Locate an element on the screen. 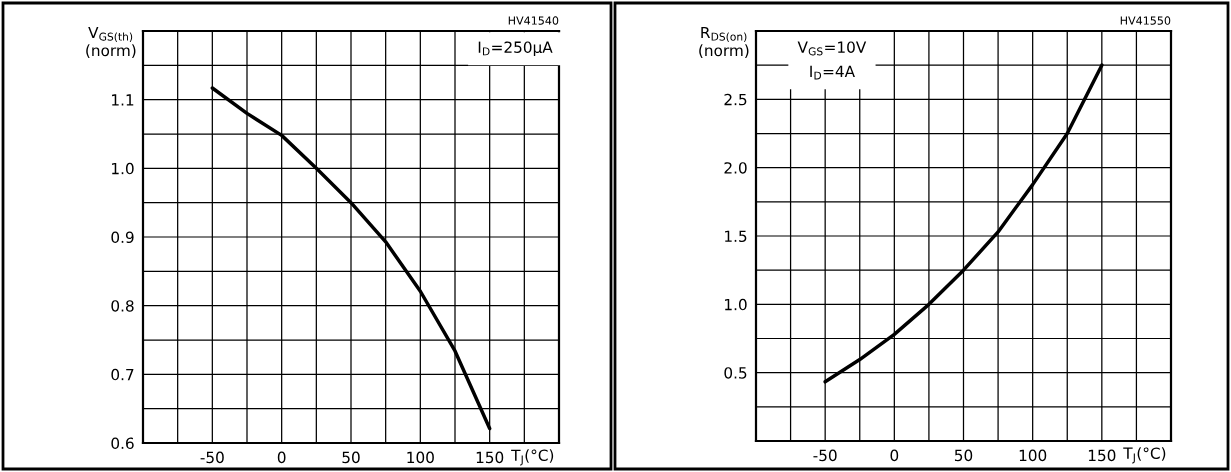 This screenshot has width=1231, height=472. text: HV41550 is located at coordinates (1145, 20).